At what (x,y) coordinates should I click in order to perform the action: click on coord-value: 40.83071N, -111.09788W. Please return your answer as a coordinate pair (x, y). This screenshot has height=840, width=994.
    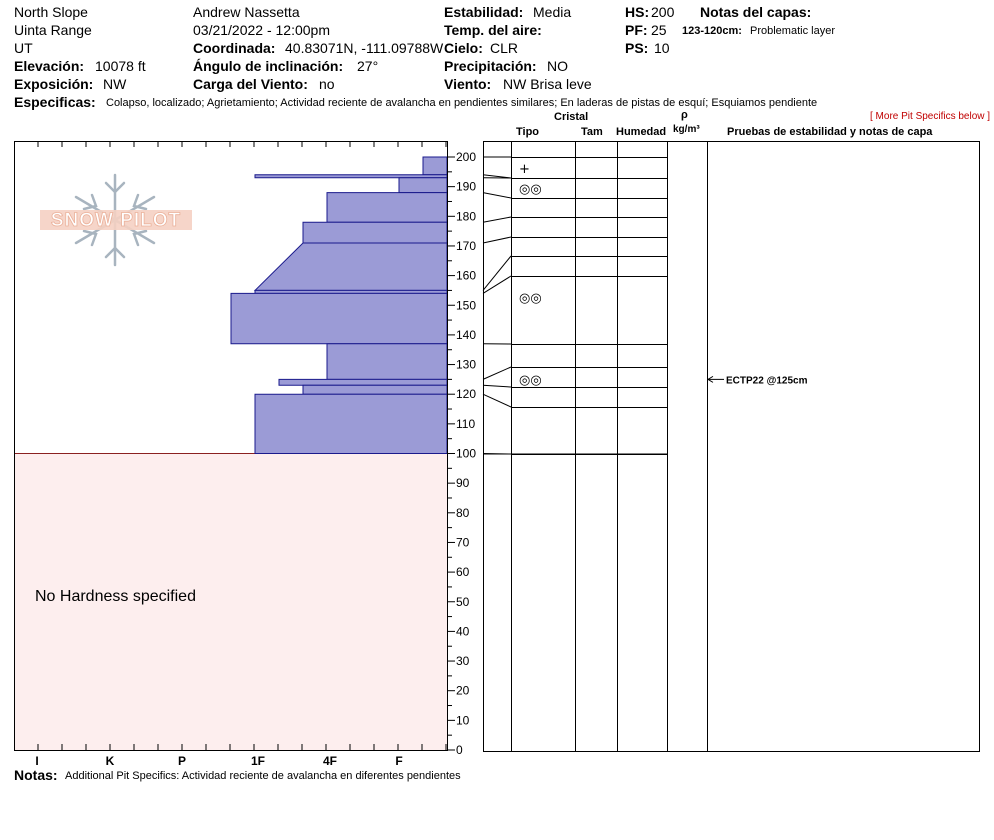
    Looking at the image, I should click on (364, 48).